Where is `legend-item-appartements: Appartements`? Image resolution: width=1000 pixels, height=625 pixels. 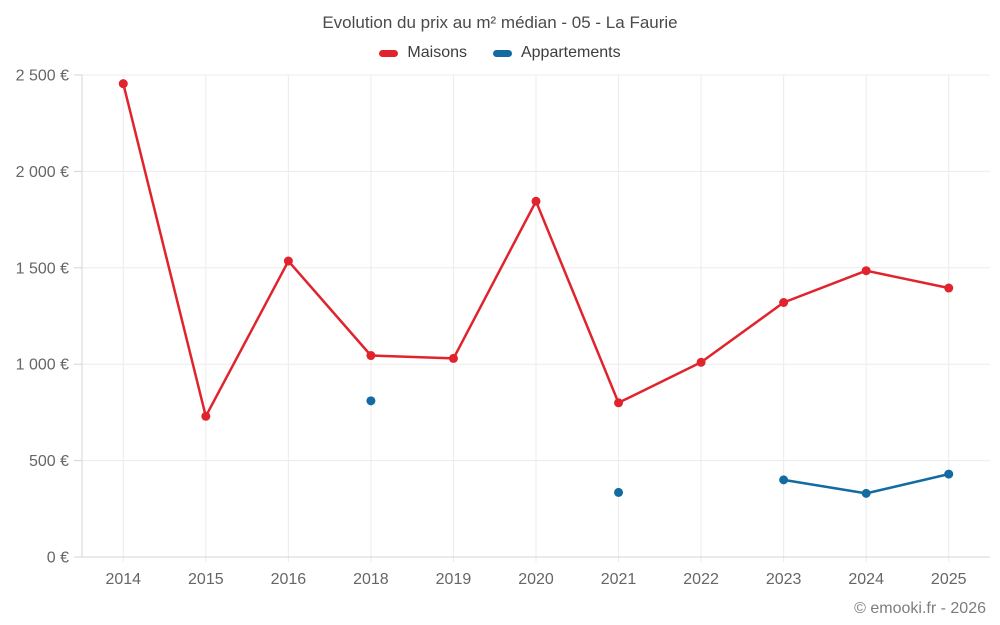
legend-item-appartements: Appartements is located at coordinates (556, 53).